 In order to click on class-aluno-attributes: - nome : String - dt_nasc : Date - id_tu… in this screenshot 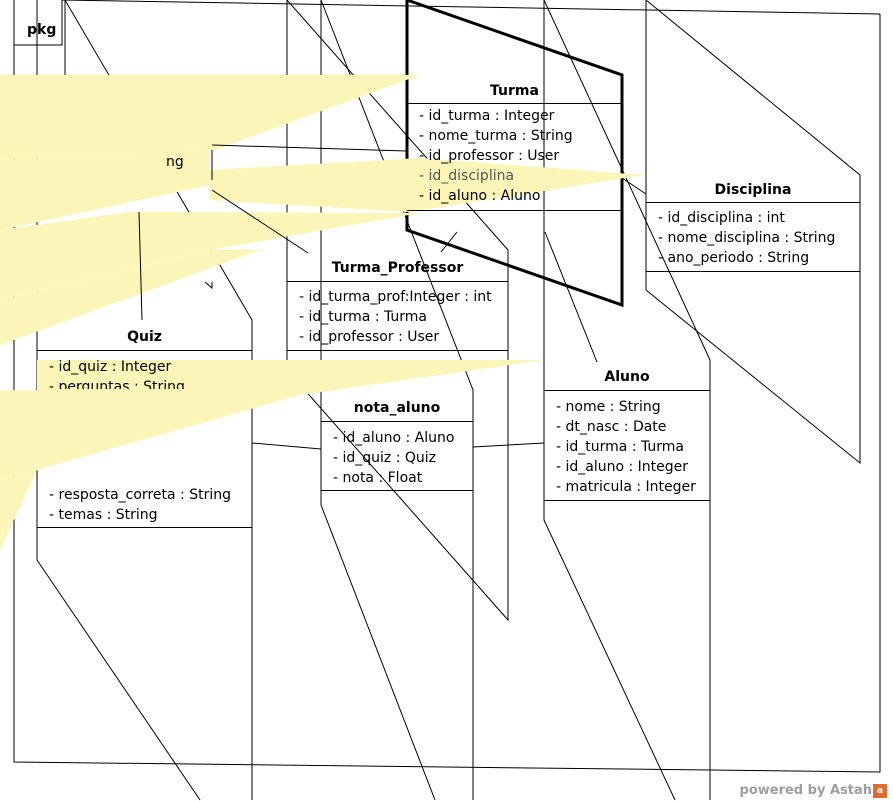, I will do `click(627, 446)`.